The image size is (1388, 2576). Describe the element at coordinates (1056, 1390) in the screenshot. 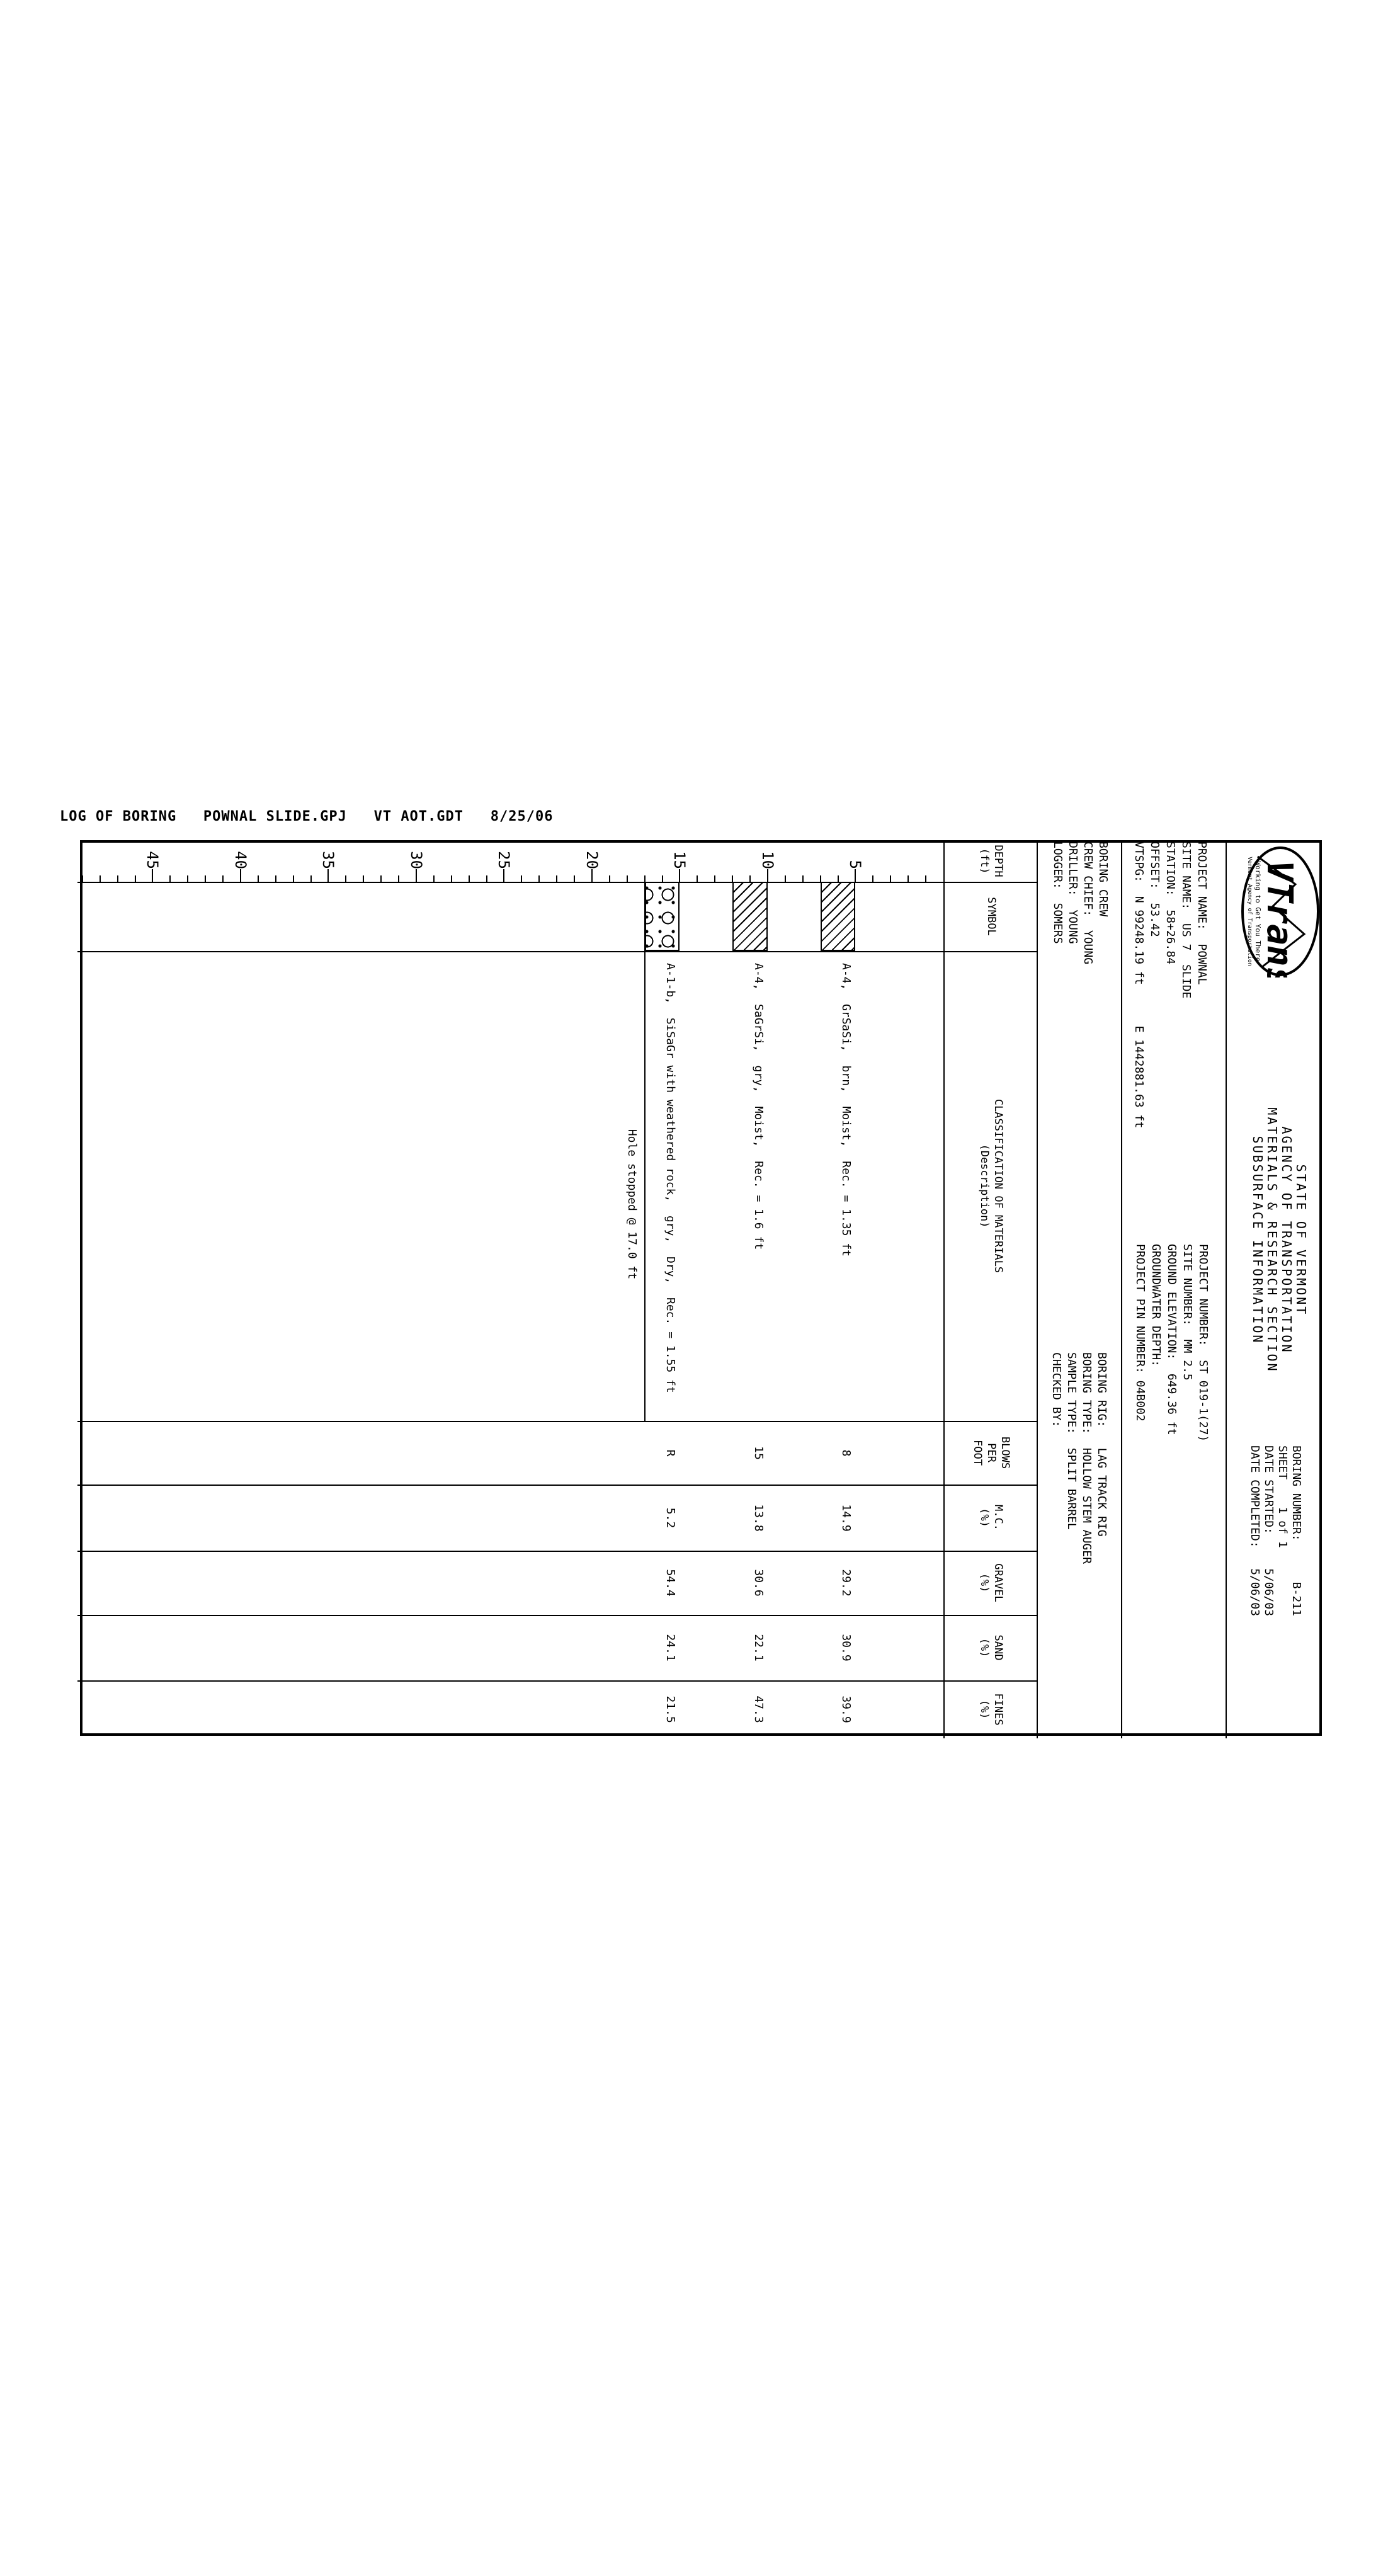

I see `rig-line: CHECKED BY:` at that location.